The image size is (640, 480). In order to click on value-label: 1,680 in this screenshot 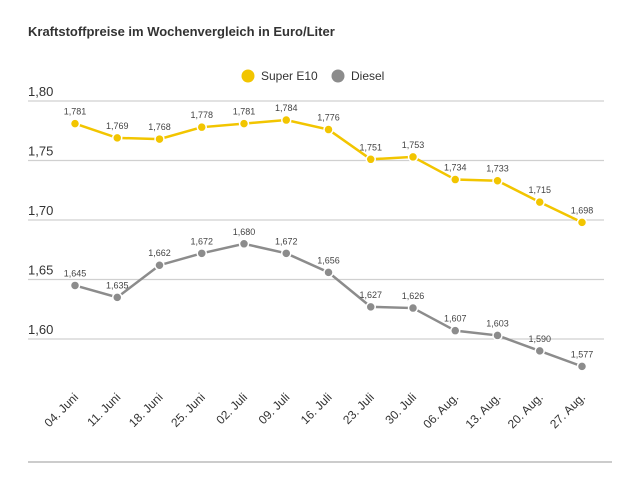, I will do `click(244, 232)`.